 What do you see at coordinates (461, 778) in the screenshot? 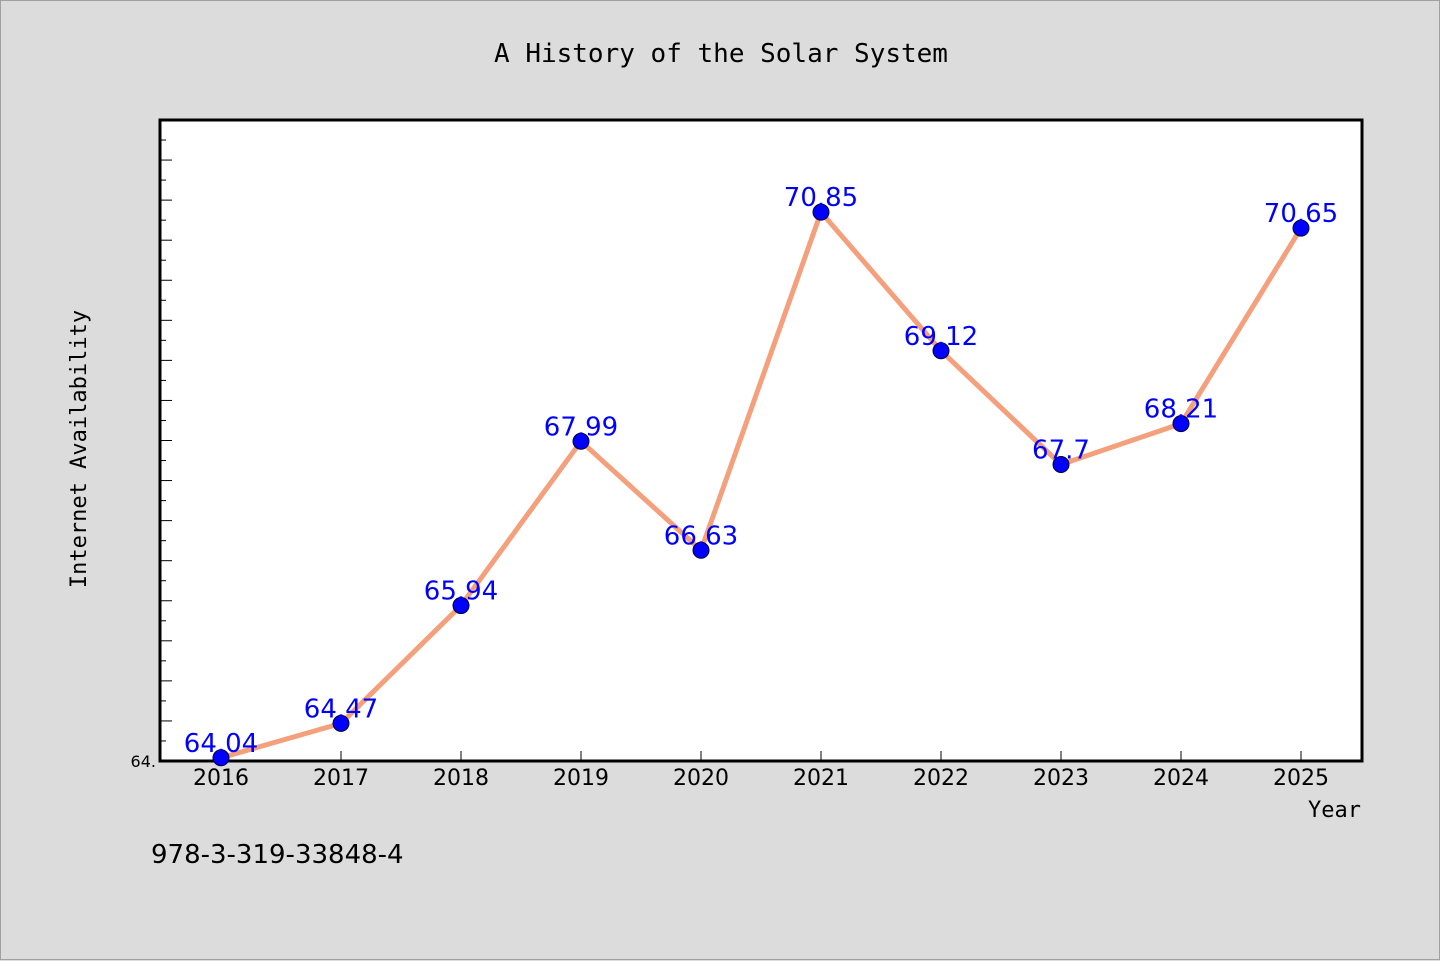
I see `x-tick-label: 2018` at bounding box center [461, 778].